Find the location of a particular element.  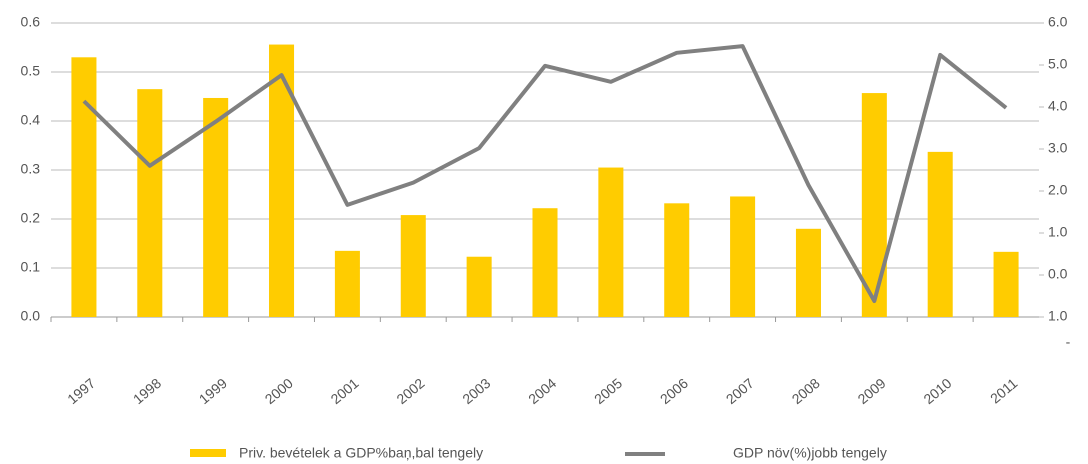

y-tick-label: 0.6 is located at coordinates (31, 22).